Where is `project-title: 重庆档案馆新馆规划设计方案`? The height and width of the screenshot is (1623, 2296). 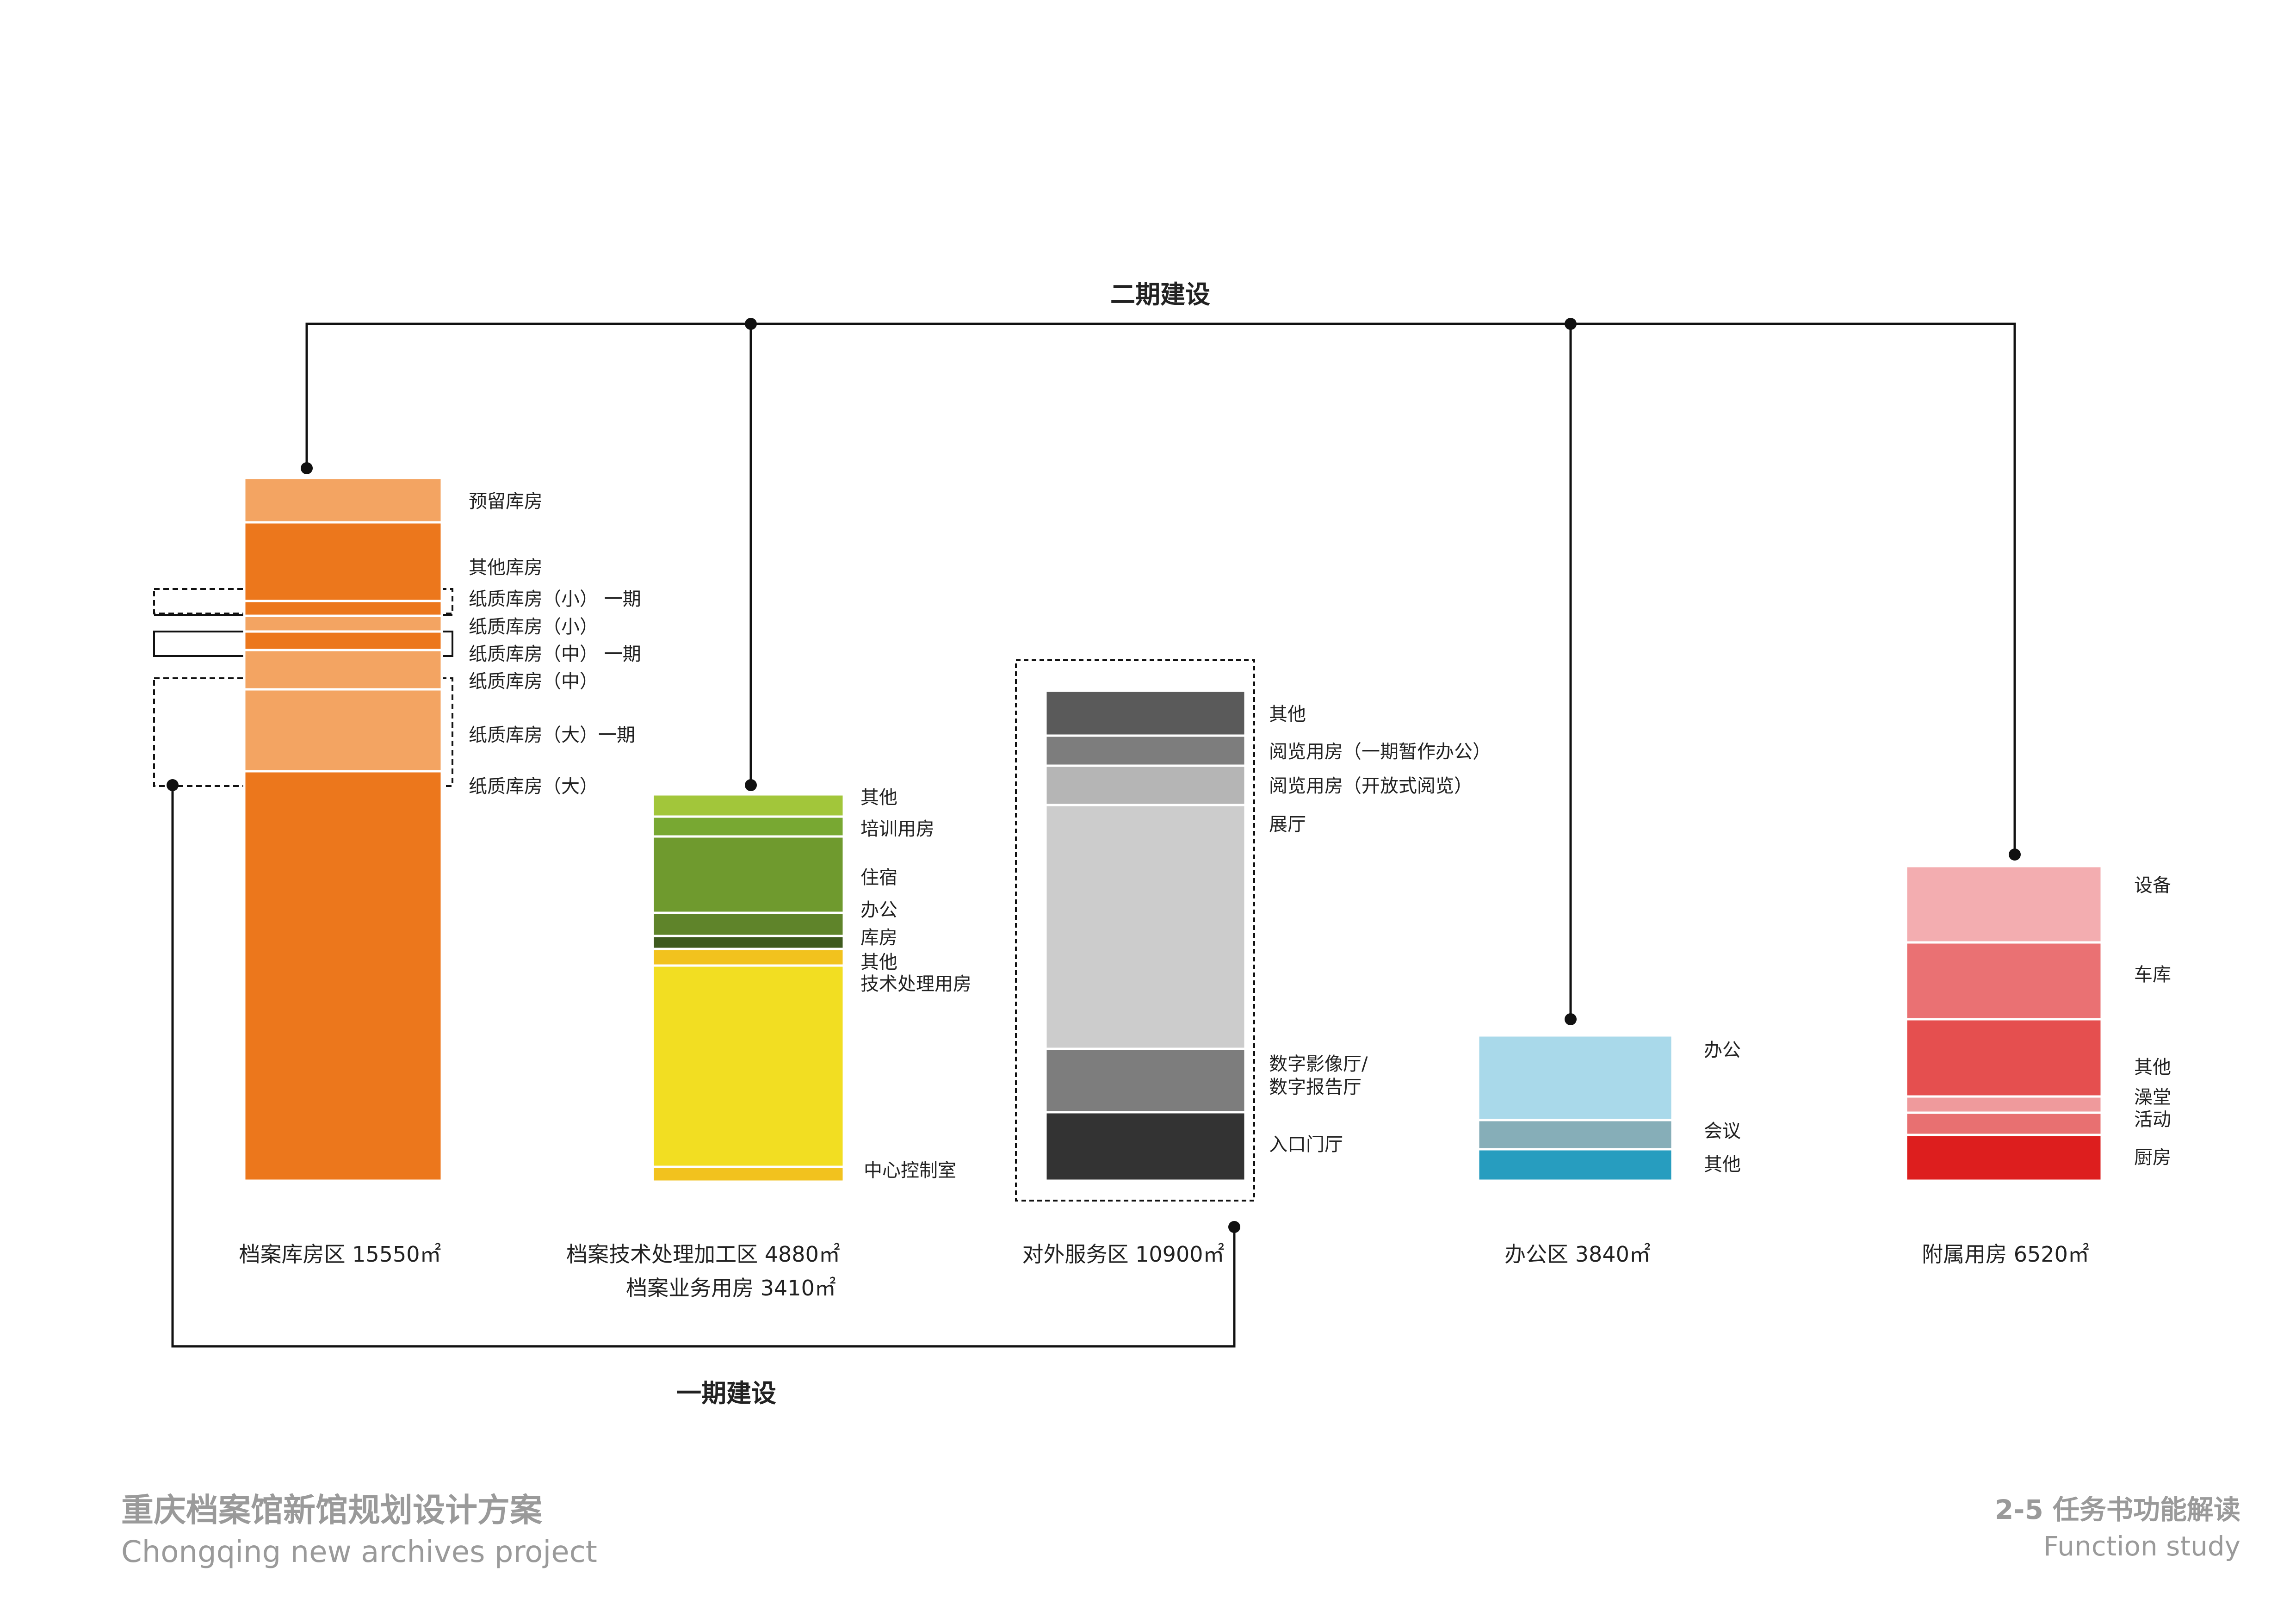 project-title: 重庆档案馆新馆规划设计方案 is located at coordinates (331, 1510).